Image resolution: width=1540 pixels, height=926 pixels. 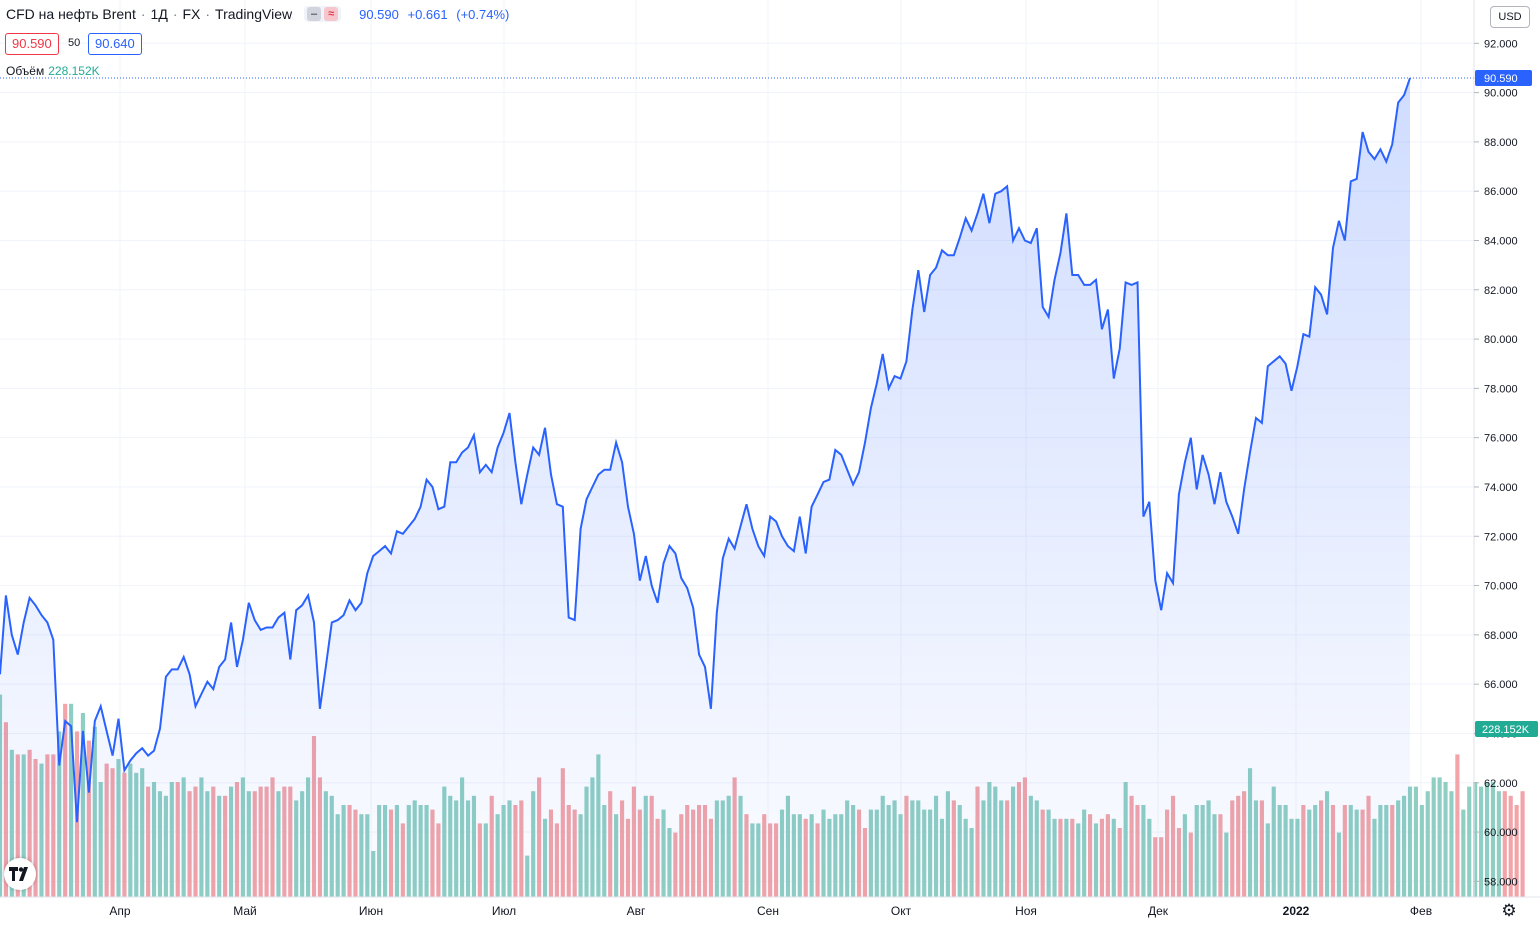 I want to click on price-tick-label: 72.000, so click(x=1501, y=537).